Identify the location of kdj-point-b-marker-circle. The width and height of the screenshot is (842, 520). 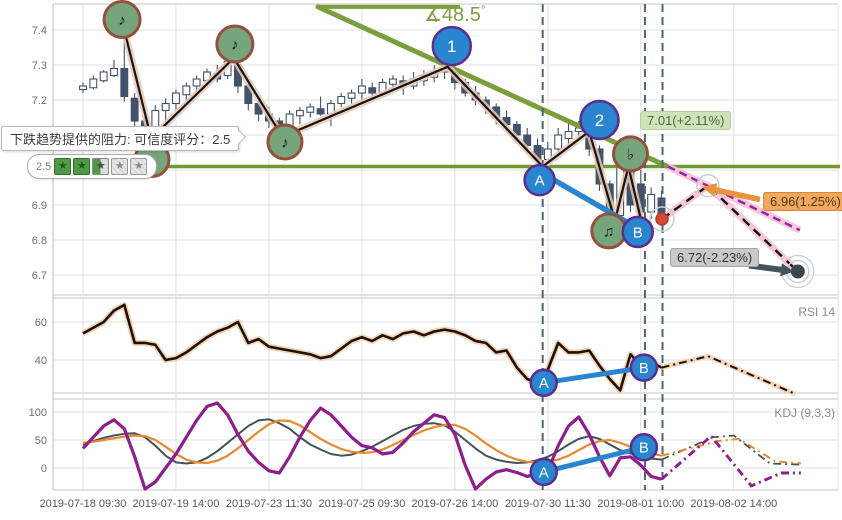
(644, 447).